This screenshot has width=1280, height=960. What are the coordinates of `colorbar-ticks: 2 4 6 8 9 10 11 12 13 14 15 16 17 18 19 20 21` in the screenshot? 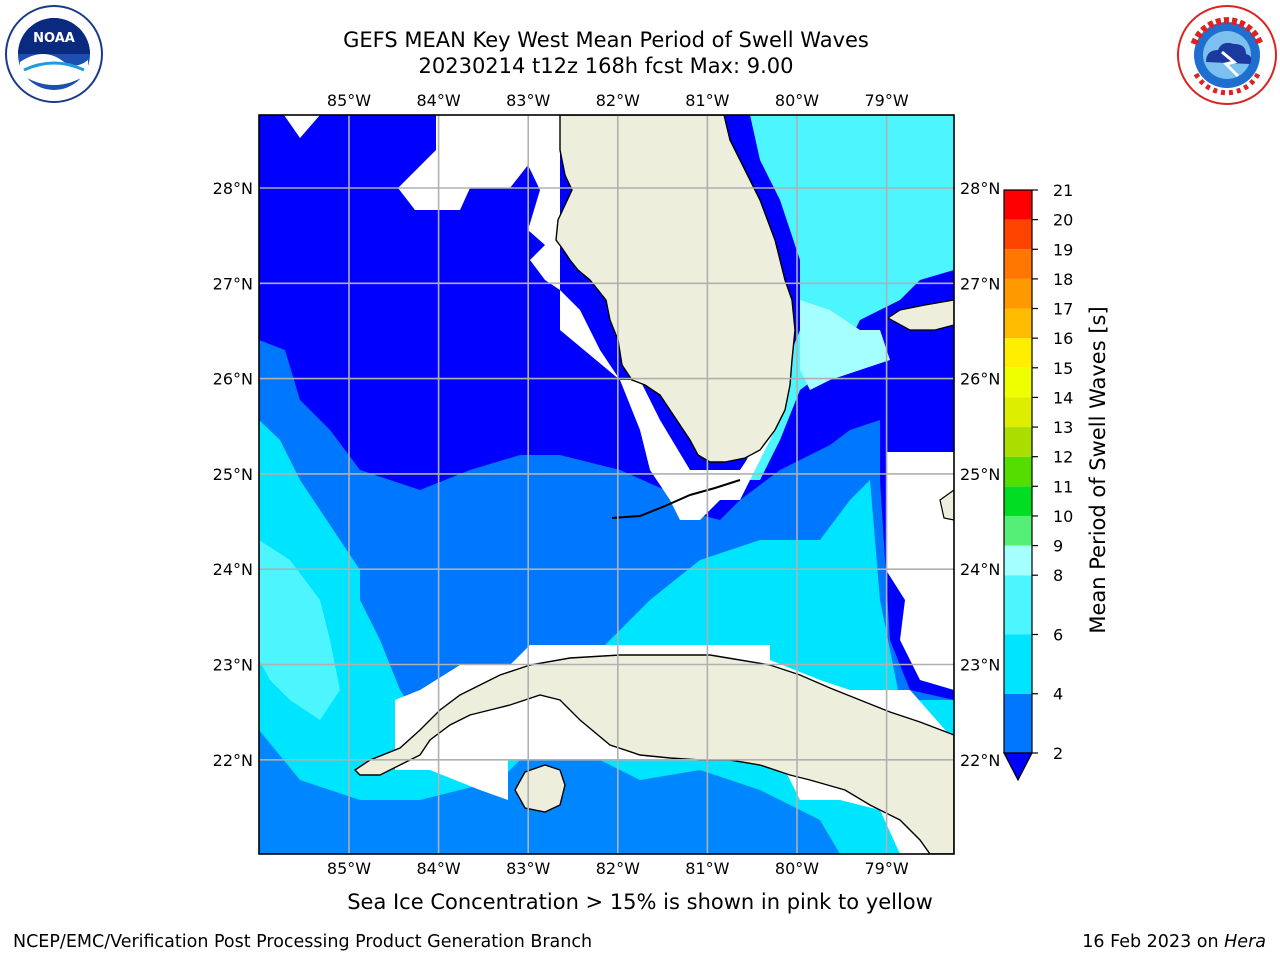 It's located at (1052, 472).